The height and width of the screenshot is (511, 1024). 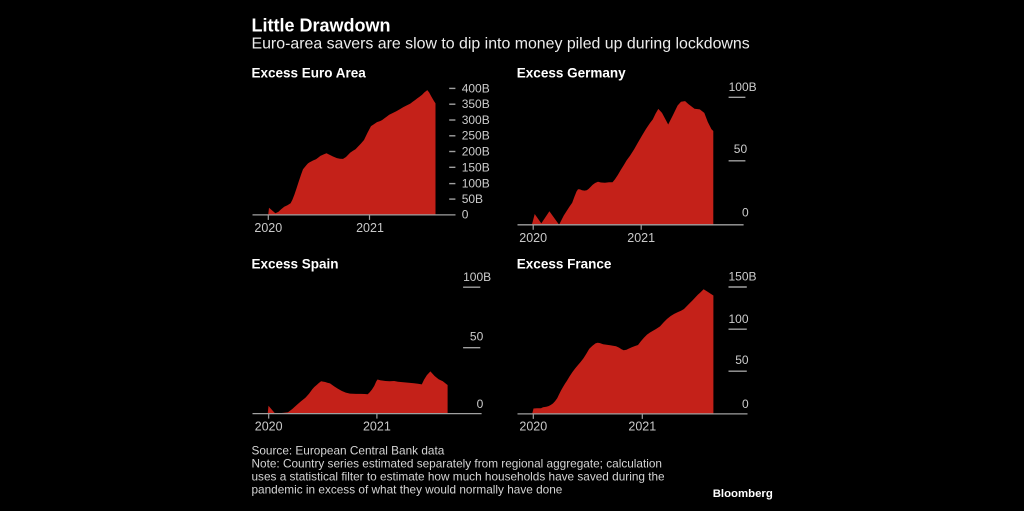 I want to click on svg-text: Excess Germany, so click(x=571, y=72).